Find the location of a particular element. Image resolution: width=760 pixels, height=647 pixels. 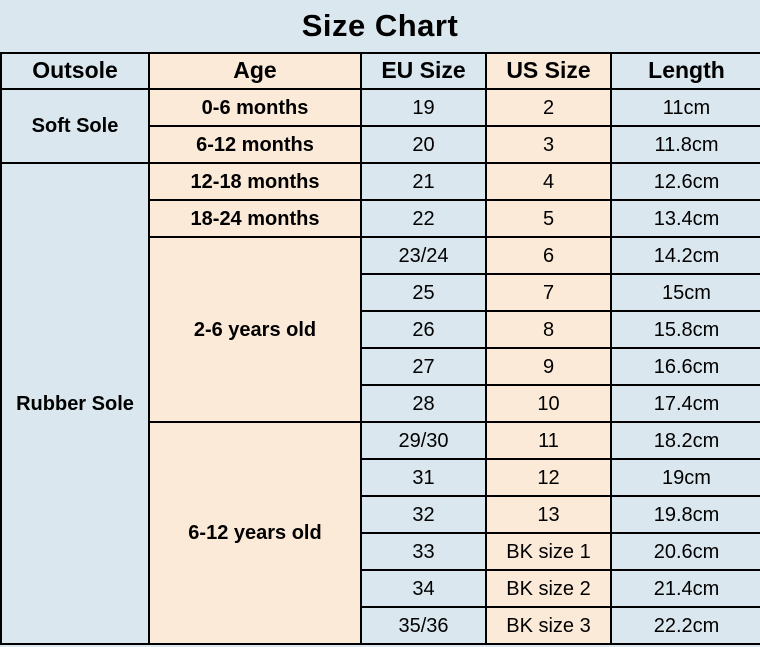

table-row: 26 8 15.8cm is located at coordinates (380, 329).